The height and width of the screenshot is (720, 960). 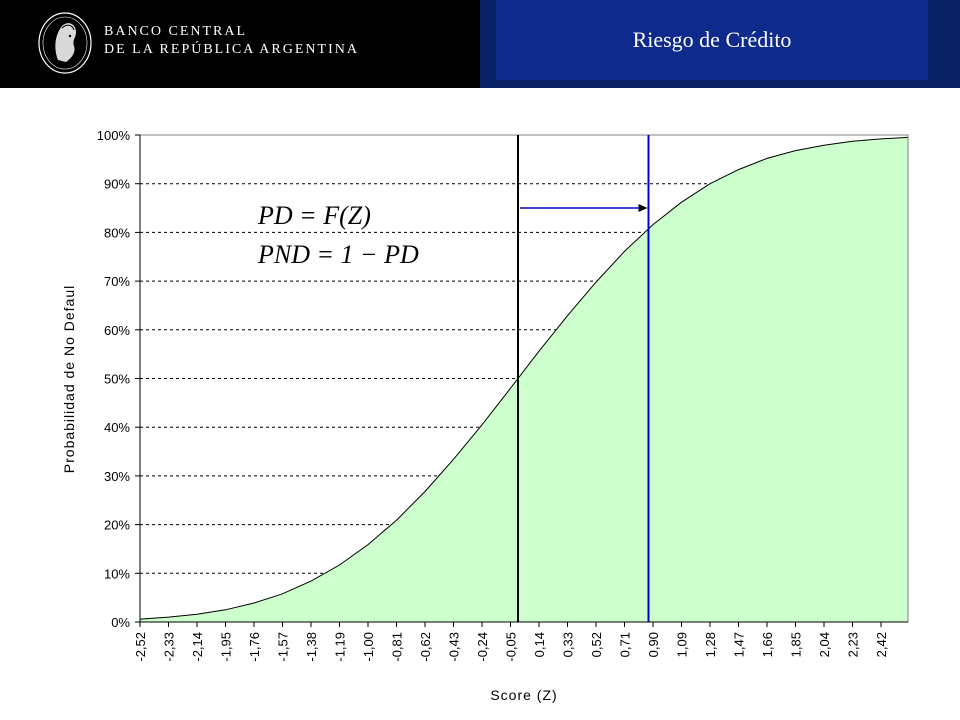 What do you see at coordinates (311, 647) in the screenshot?
I see `x-tick-label: -1,38` at bounding box center [311, 647].